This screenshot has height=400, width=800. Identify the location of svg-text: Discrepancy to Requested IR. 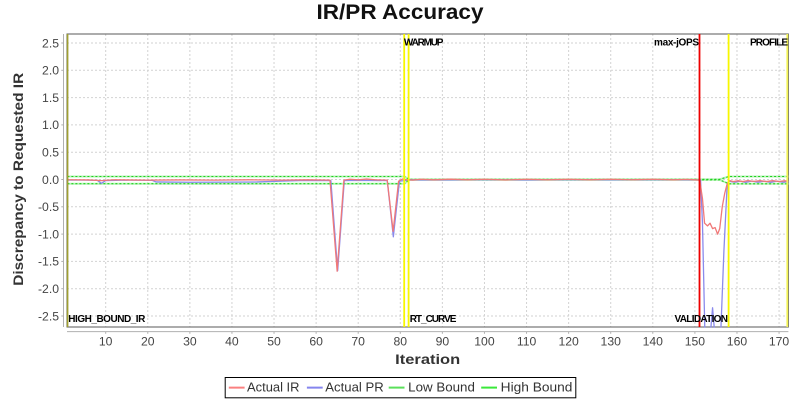
(18, 179).